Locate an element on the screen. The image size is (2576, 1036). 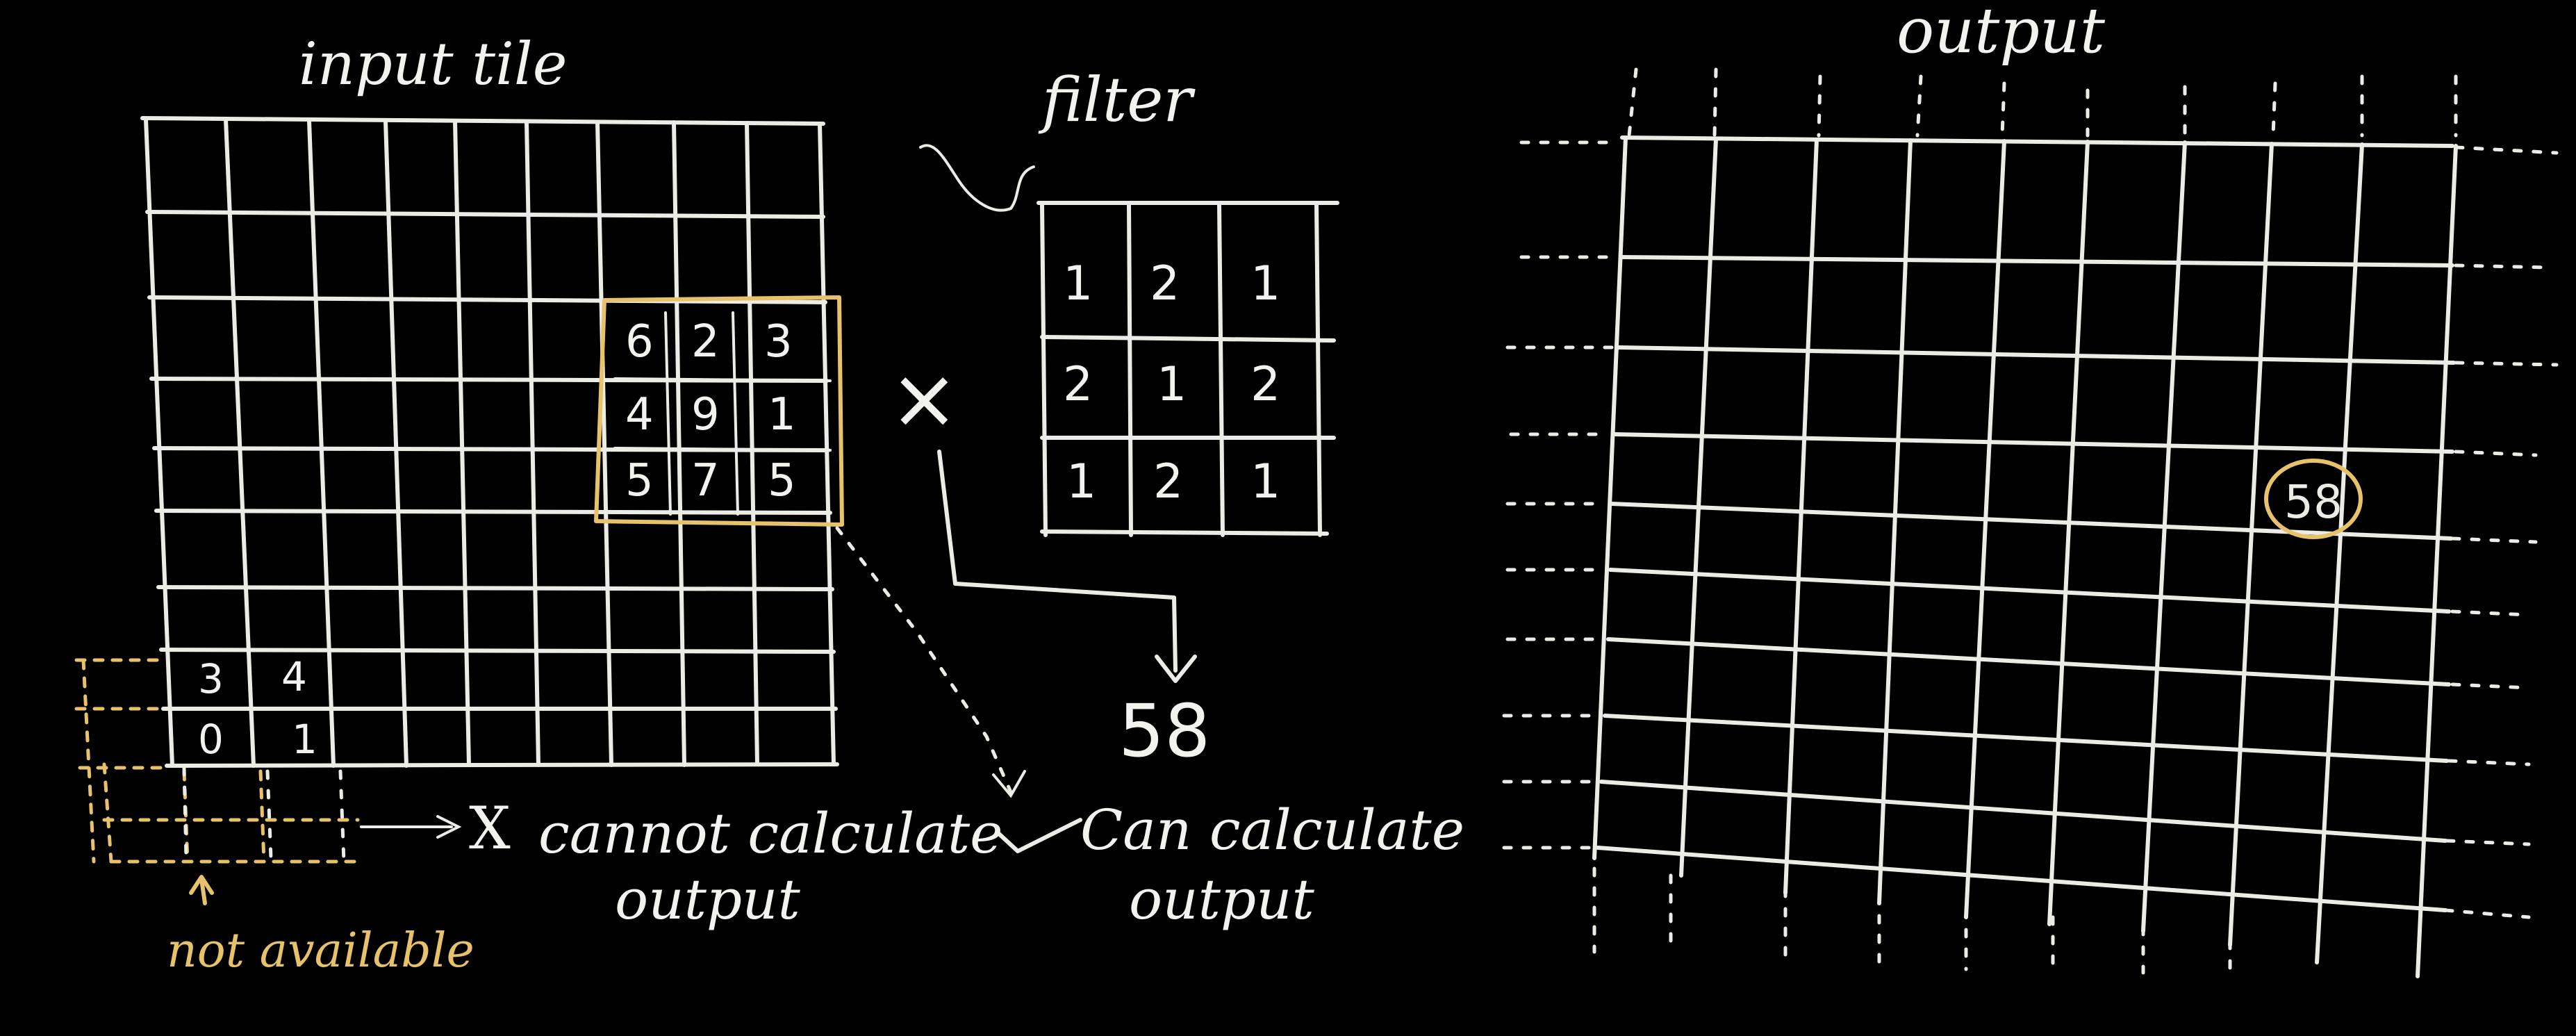
corner-cell: 3 is located at coordinates (211, 679).